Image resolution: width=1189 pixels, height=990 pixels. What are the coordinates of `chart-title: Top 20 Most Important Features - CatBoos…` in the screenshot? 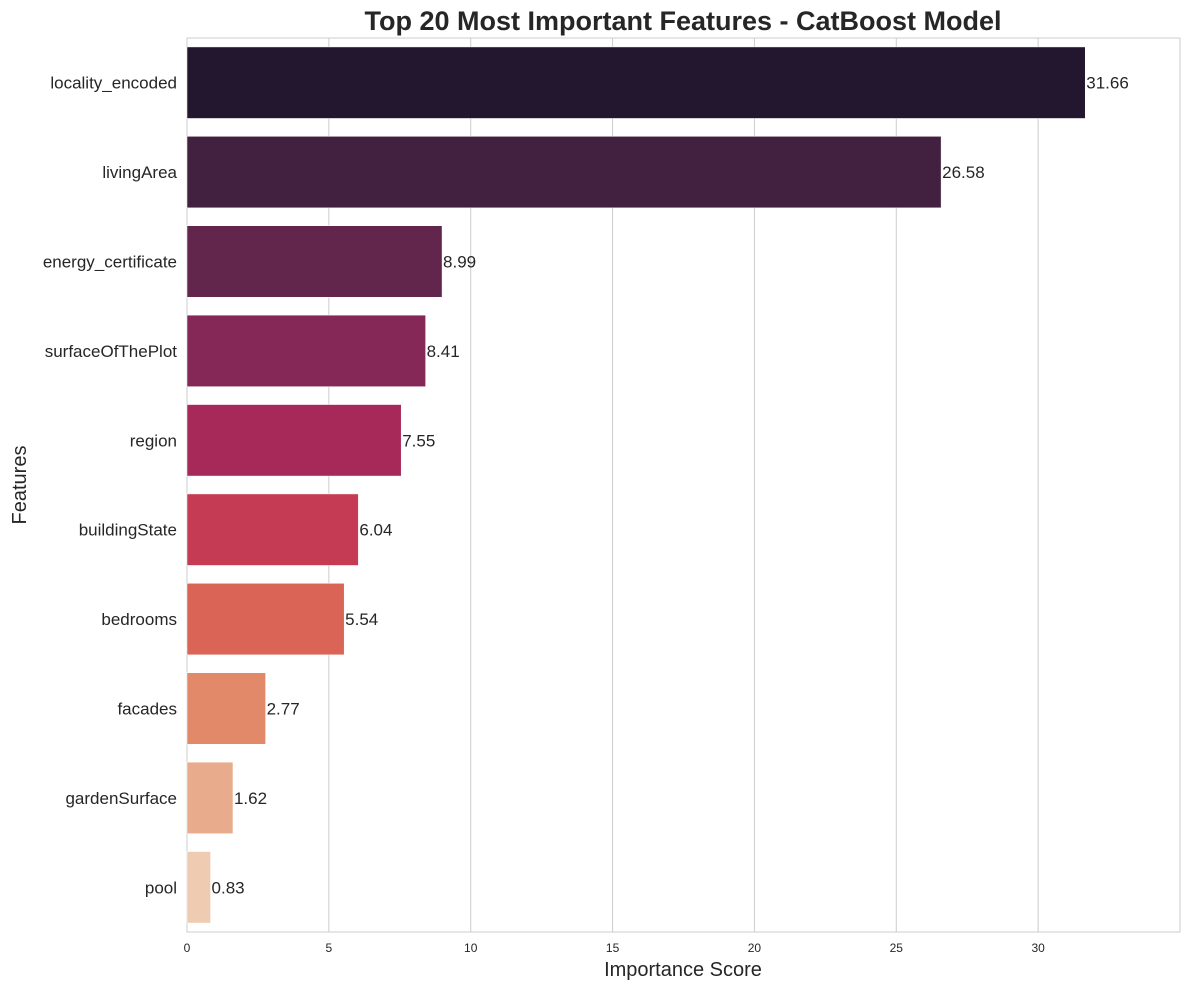 It's located at (682, 21).